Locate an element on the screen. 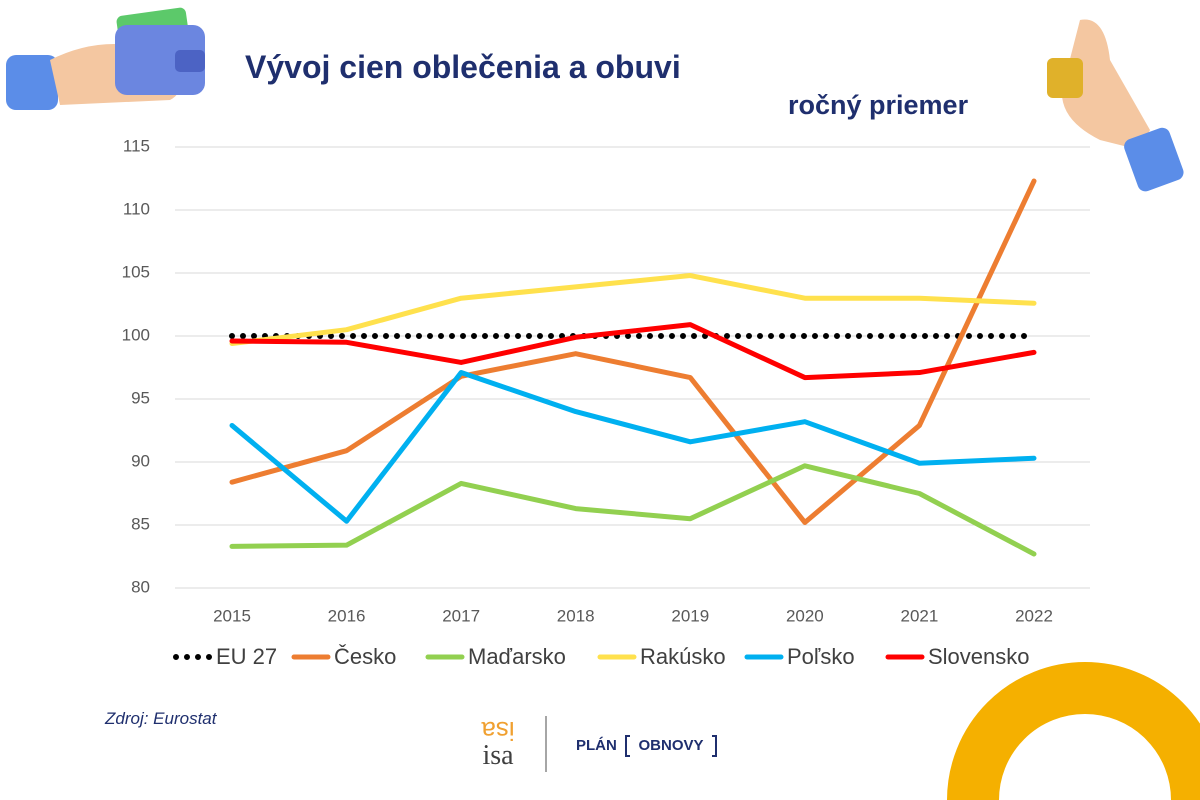  legend-item: Česko is located at coordinates (343, 656).